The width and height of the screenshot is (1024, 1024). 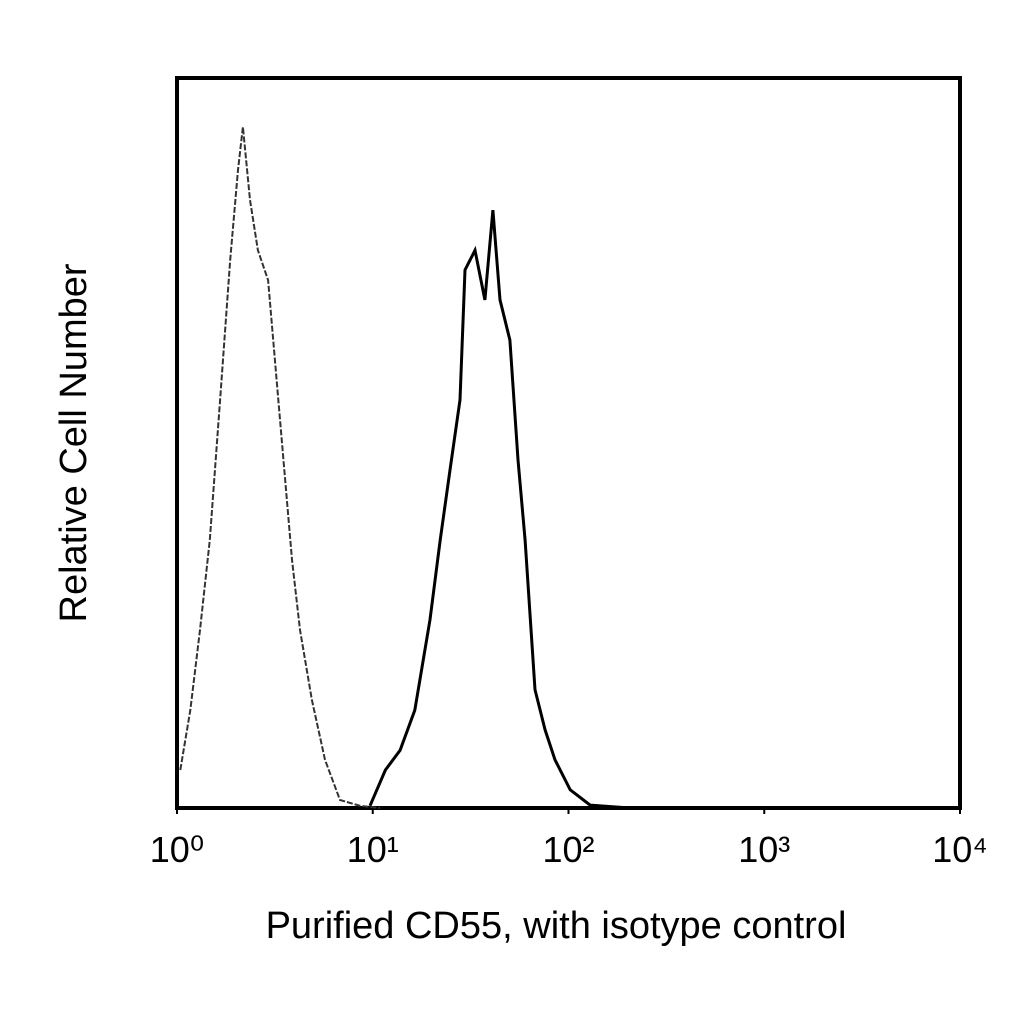 I want to click on y-axis-label: Relative Cell Number, so click(x=74, y=442).